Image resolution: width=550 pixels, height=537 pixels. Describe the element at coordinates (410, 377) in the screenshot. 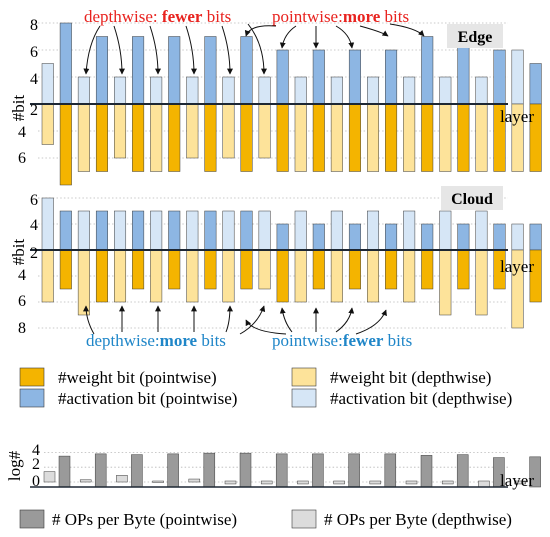

I see `legend-weight-depthwise: #weight bit (depthwise)` at that location.